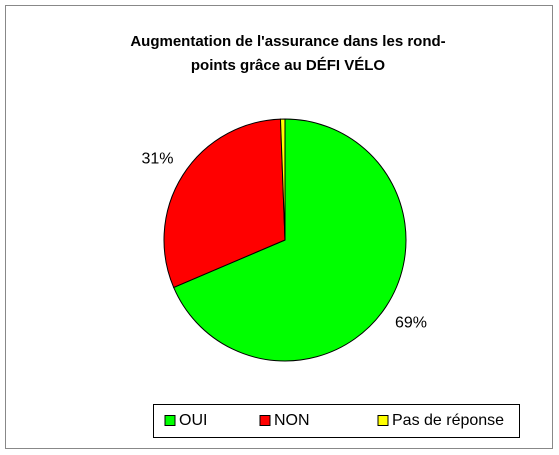 The height and width of the screenshot is (455, 559). Describe the element at coordinates (193, 420) in the screenshot. I see `legend-label: OUI` at that location.